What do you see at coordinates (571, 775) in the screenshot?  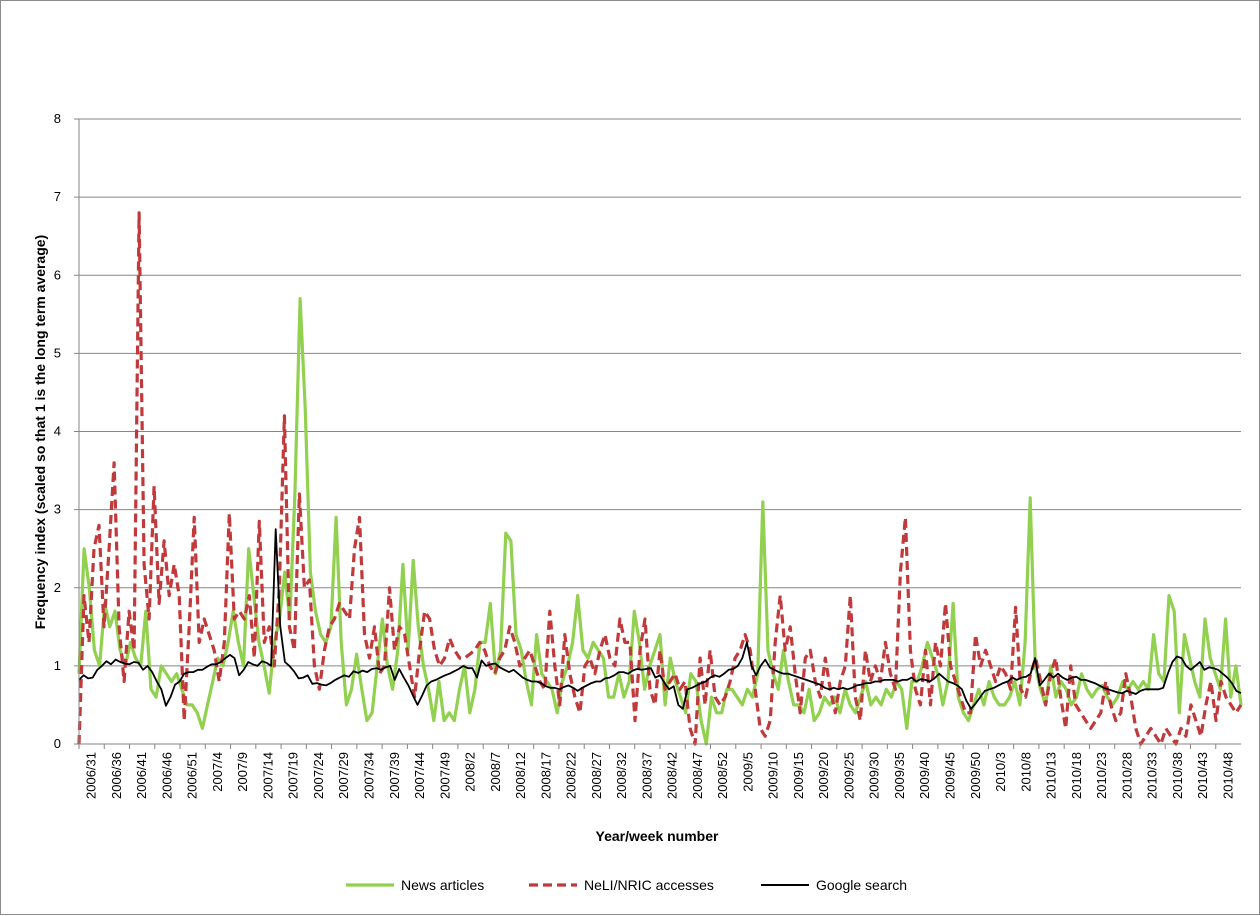 I see `x-tick-label: 2008/22` at bounding box center [571, 775].